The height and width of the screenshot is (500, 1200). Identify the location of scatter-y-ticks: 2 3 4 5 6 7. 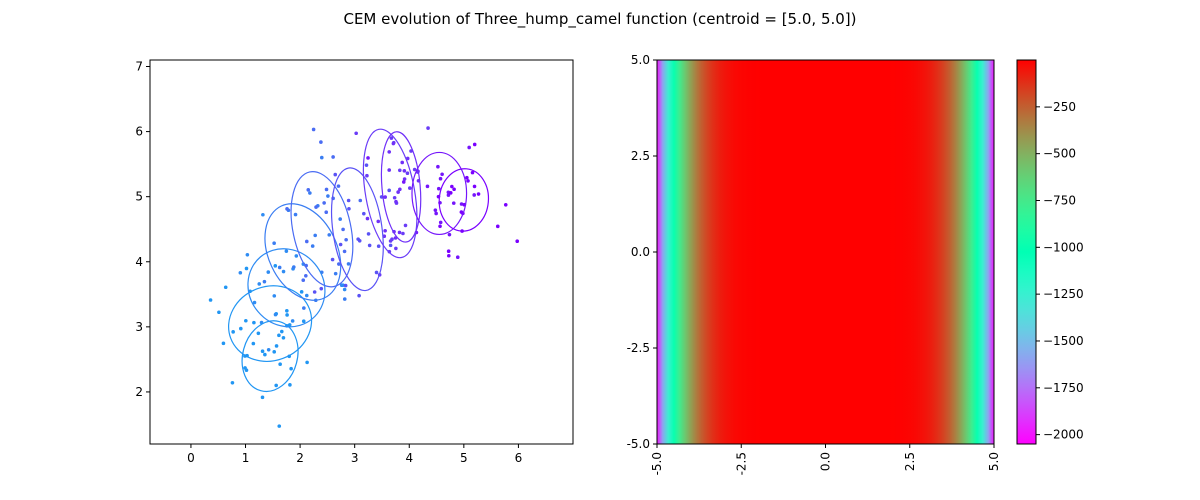
(142, 229).